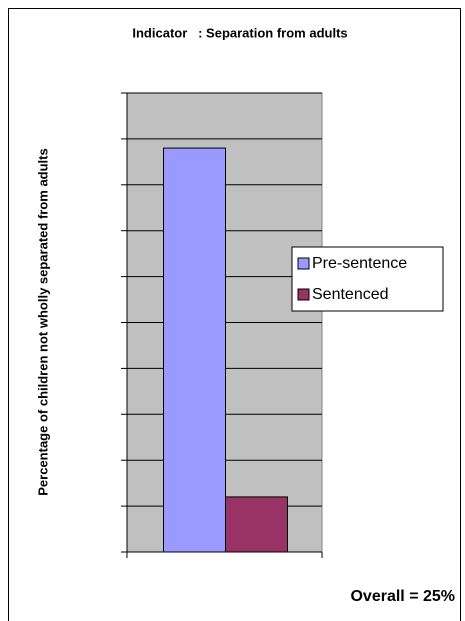 Image resolution: width=465 pixels, height=621 pixels. Describe the element at coordinates (239, 32) in the screenshot. I see `chart-title: Indicator : Separation from adults` at that location.